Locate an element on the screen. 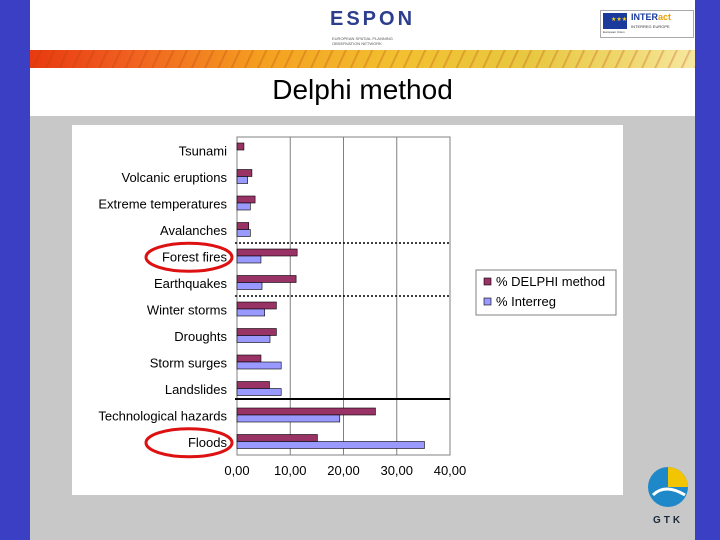  interact-logo-text: INTERact is located at coordinates (651, 17).